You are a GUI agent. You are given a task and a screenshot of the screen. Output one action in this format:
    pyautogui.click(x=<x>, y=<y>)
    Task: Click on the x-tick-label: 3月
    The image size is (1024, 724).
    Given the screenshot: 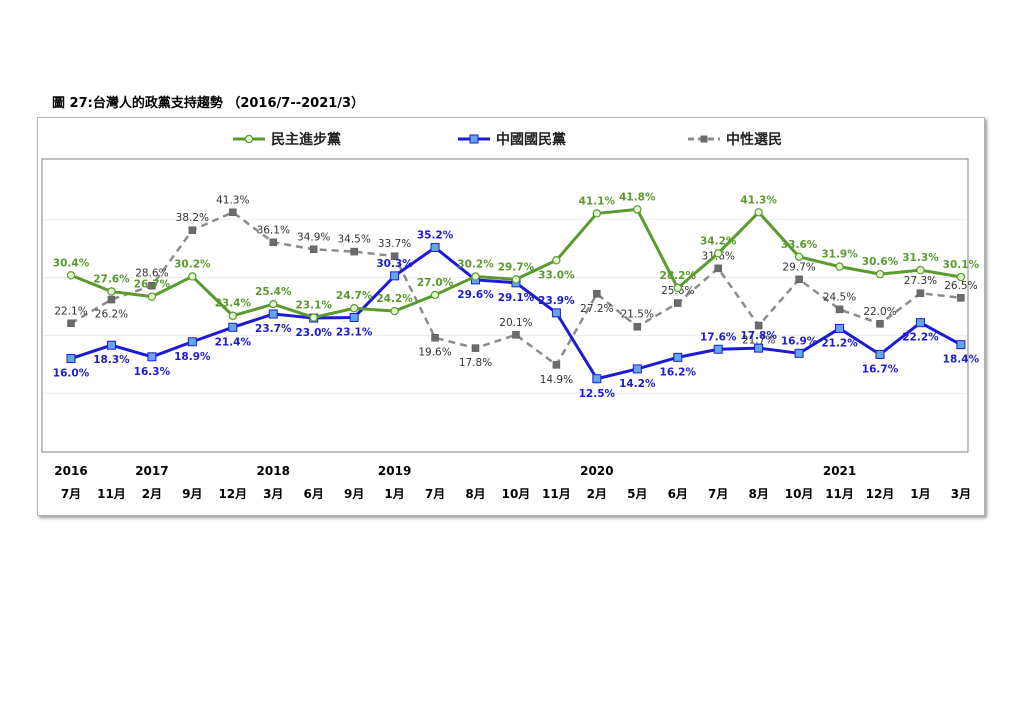 What is the action you would take?
    pyautogui.click(x=273, y=494)
    